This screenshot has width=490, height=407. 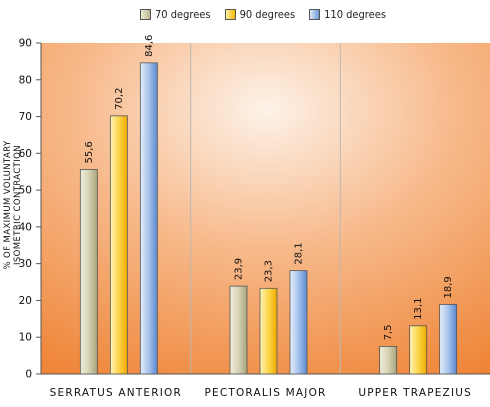 I want to click on legend-label-70: 70 degrees, so click(x=183, y=14).